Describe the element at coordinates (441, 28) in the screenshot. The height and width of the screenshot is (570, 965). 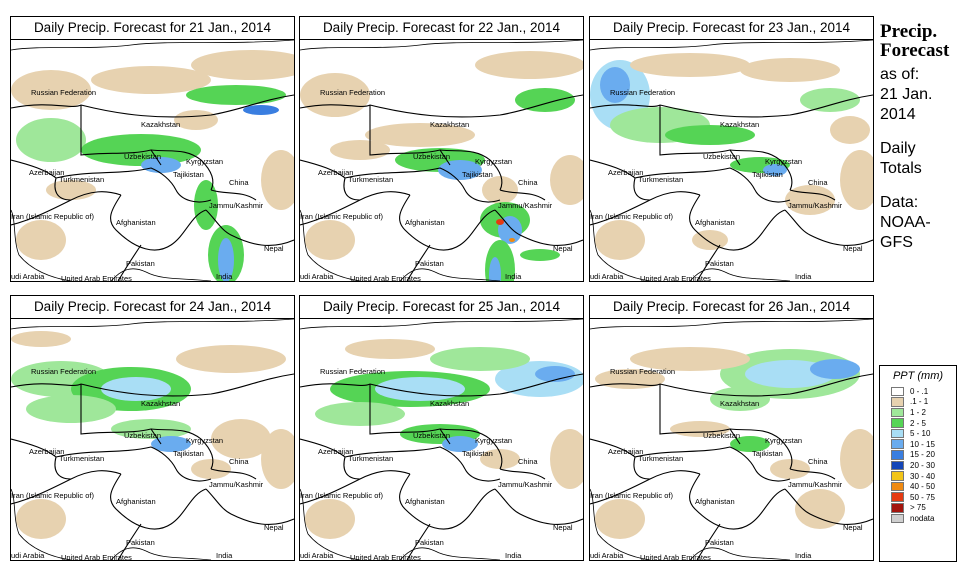
I see `panel-title: Daily Precip. Forecast for 22 Jan., 2014` at that location.